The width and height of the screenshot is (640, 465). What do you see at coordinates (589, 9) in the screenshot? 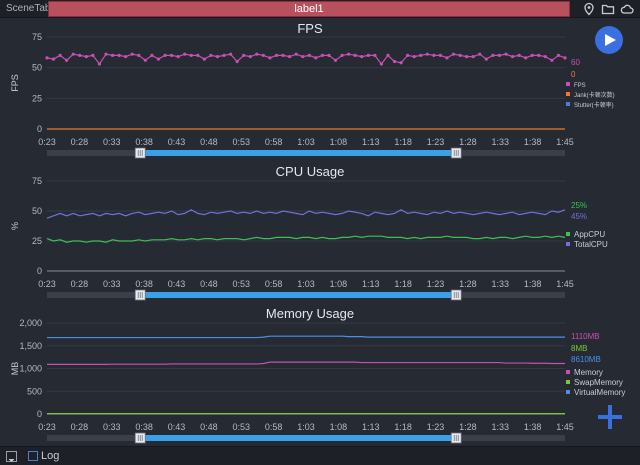
I see `location-icon` at bounding box center [589, 9].